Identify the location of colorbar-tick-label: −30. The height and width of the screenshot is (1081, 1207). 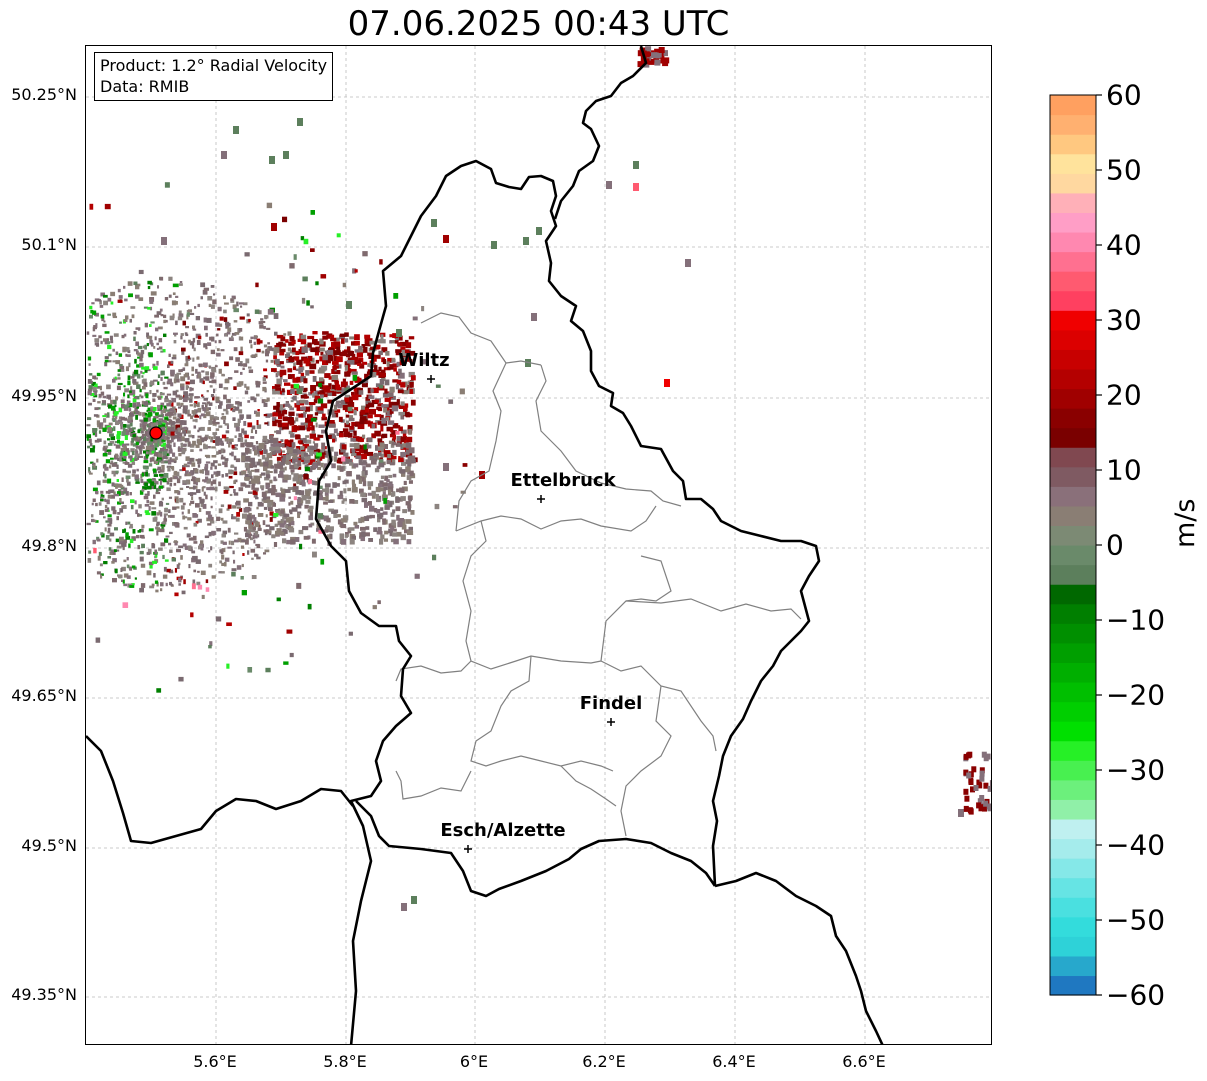
(1136, 770).